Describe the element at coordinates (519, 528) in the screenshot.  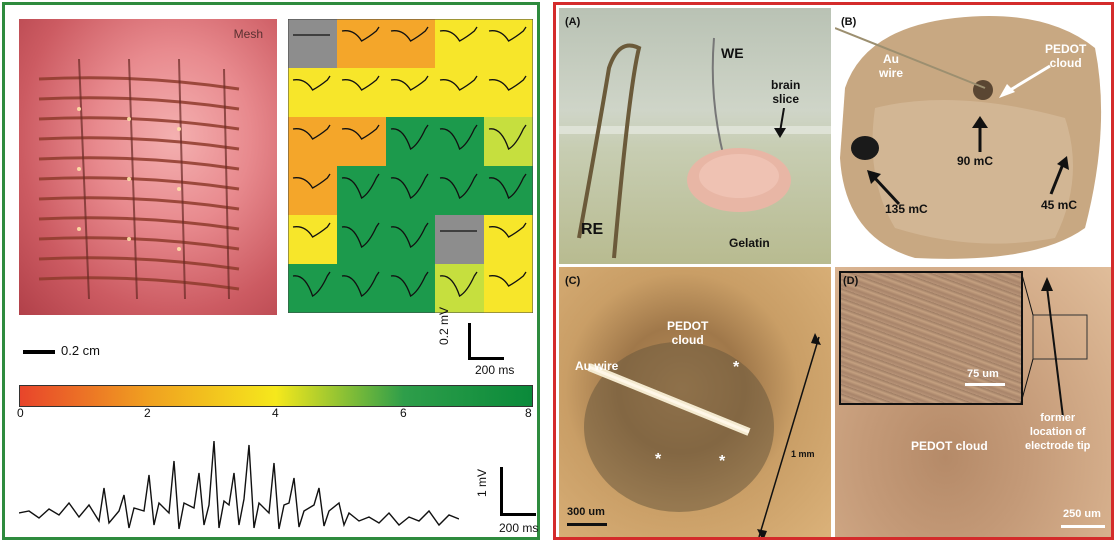
I see `trace-scale-time: 200 ms` at that location.